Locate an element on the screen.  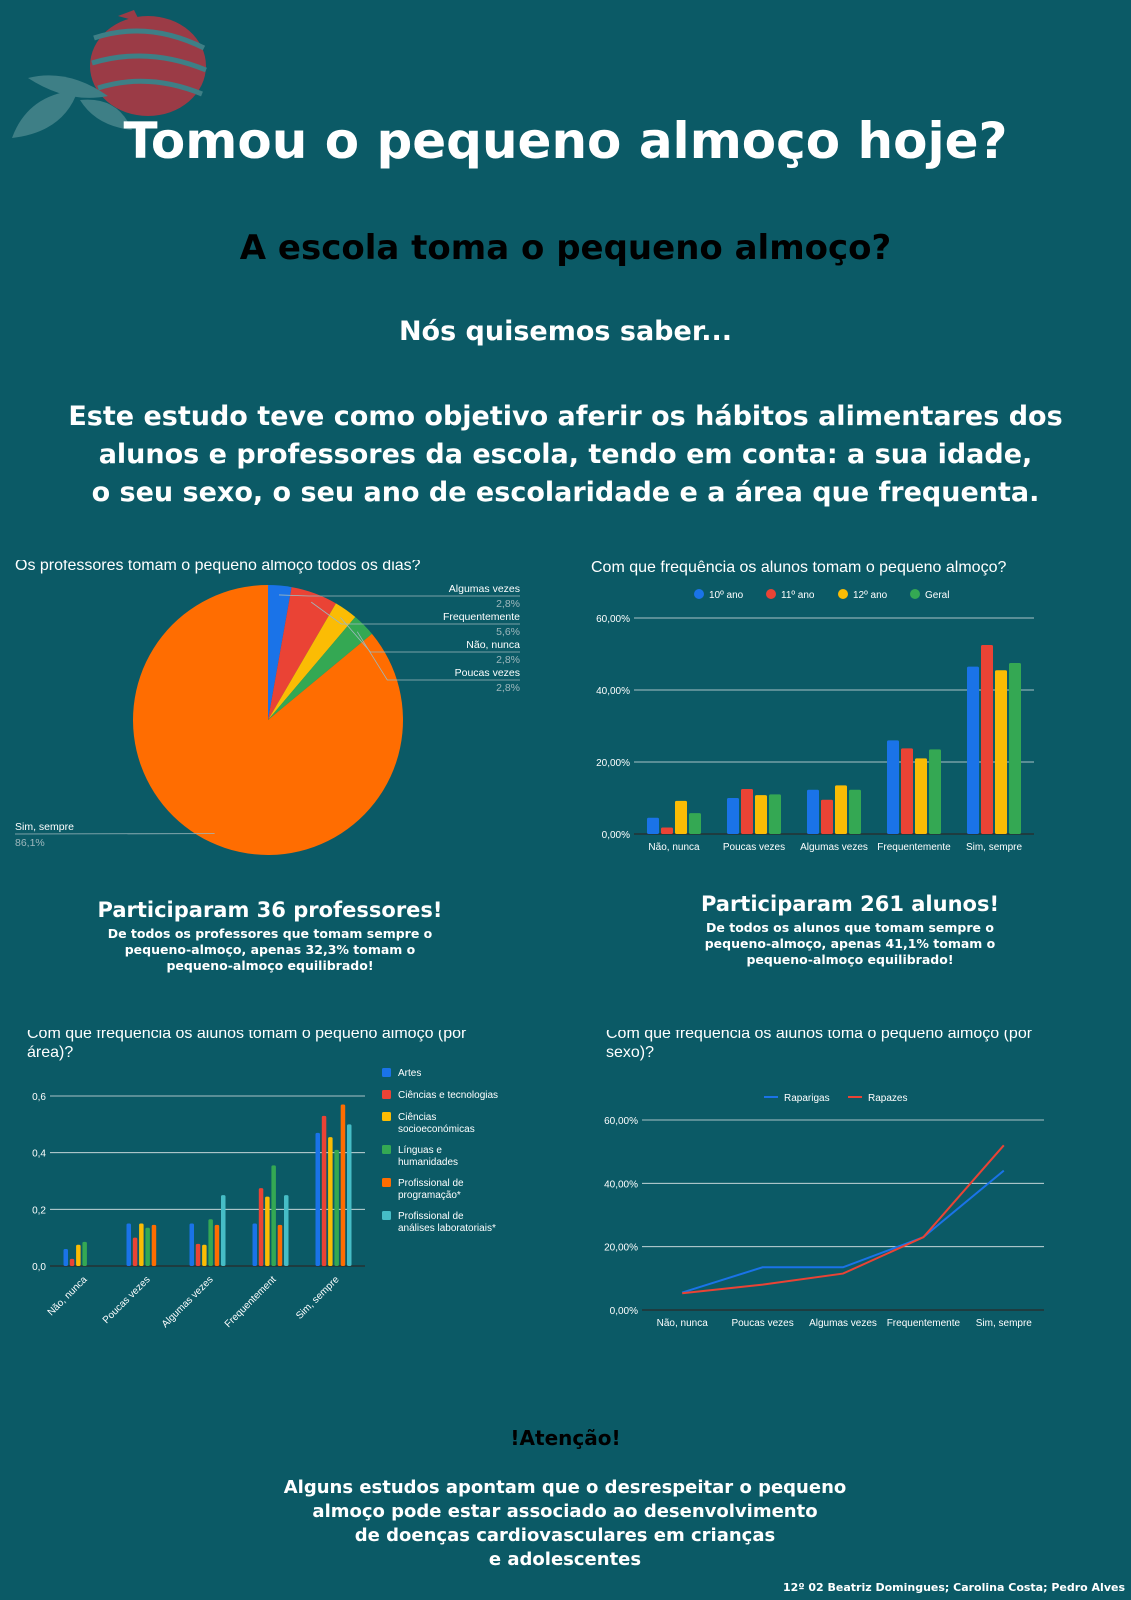
y-tick-label: 0,00% is located at coordinates (624, 1311).